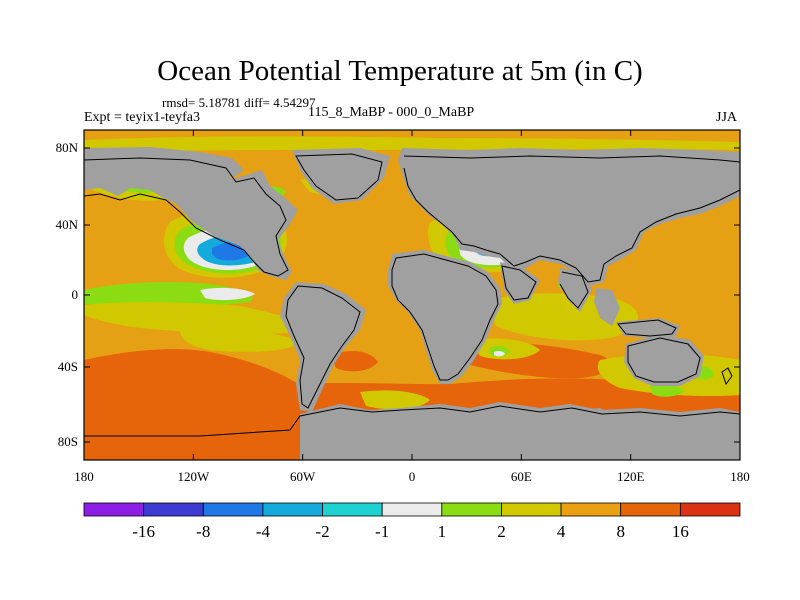  What do you see at coordinates (67, 224) in the screenshot?
I see `lat-tick-label: 40N` at bounding box center [67, 224].